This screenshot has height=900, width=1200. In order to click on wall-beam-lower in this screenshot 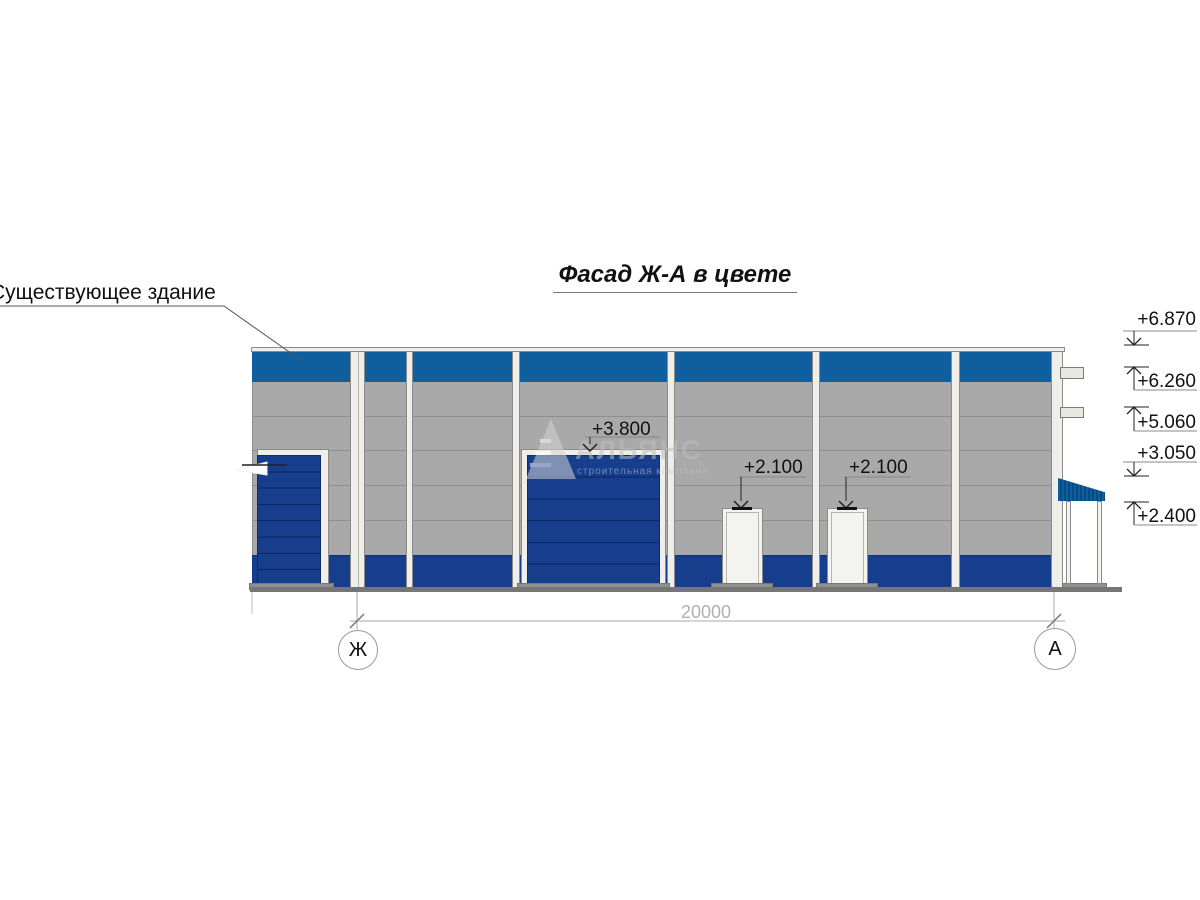, I will do `click(1072, 412)`.